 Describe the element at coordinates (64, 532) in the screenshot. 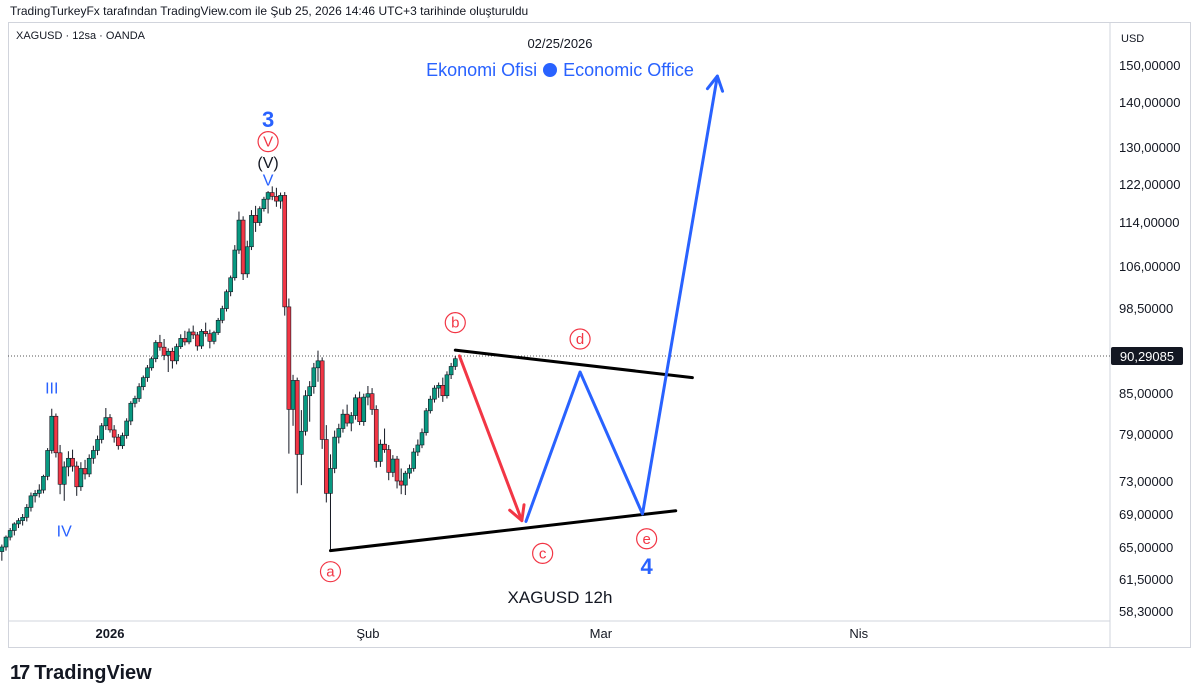

I see `wave-label: IV` at that location.